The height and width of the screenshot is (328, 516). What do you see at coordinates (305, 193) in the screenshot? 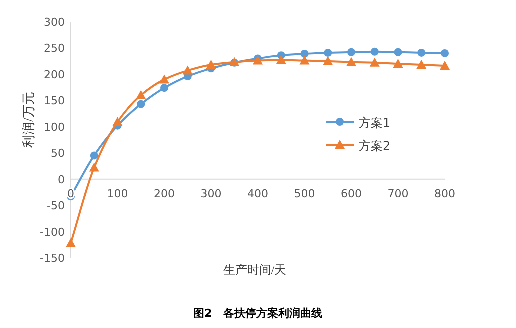
I see `x-tick-label: 500` at bounding box center [305, 193].